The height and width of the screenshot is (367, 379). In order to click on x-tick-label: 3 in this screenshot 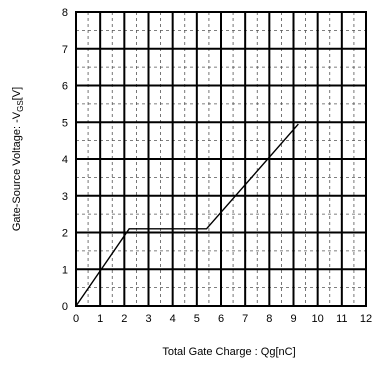, I will do `click(148, 319)`.